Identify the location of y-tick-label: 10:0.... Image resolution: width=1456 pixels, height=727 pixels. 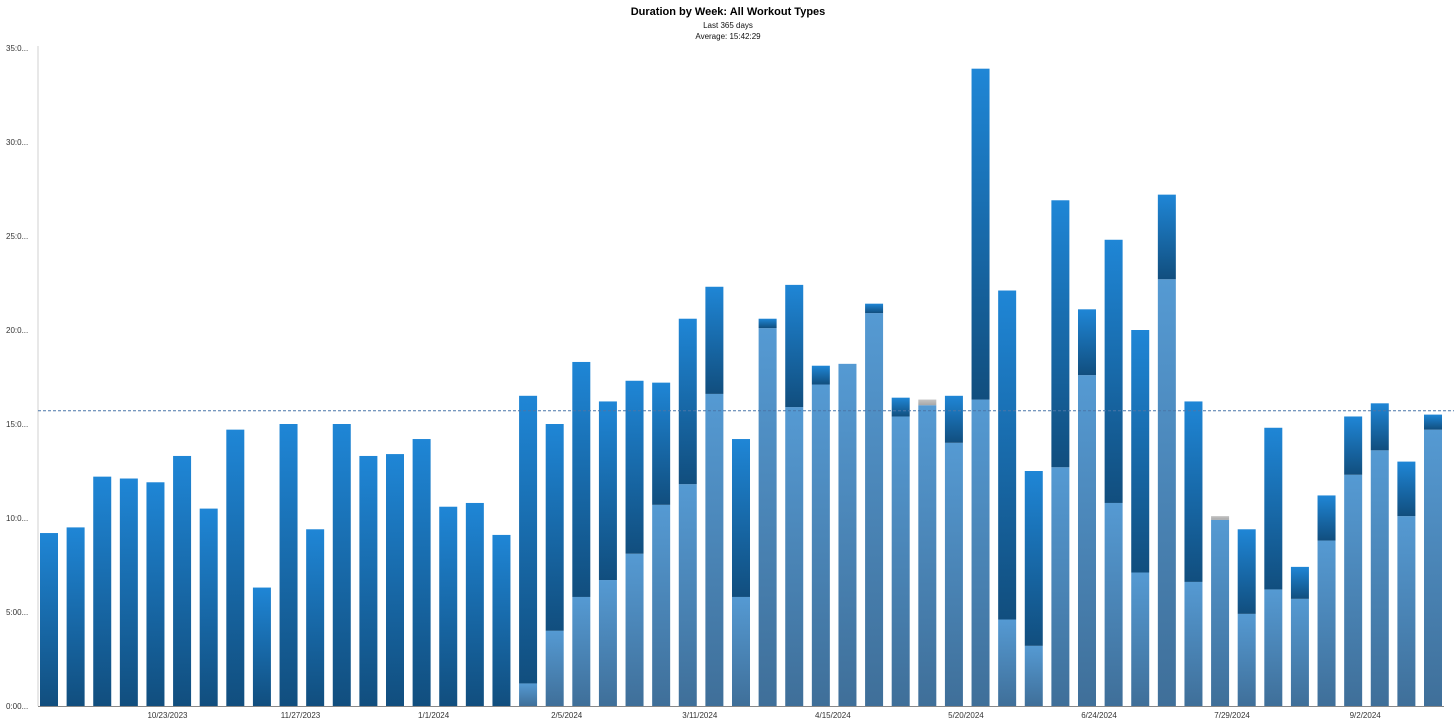
(17, 518).